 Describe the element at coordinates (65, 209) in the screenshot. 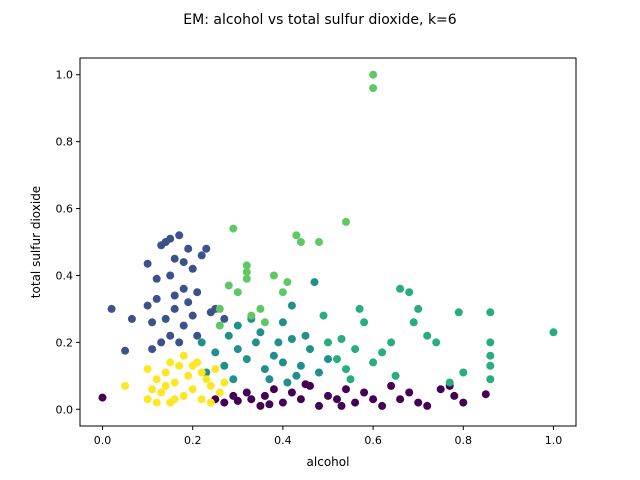

I see `y-tick-label: 0.6` at that location.